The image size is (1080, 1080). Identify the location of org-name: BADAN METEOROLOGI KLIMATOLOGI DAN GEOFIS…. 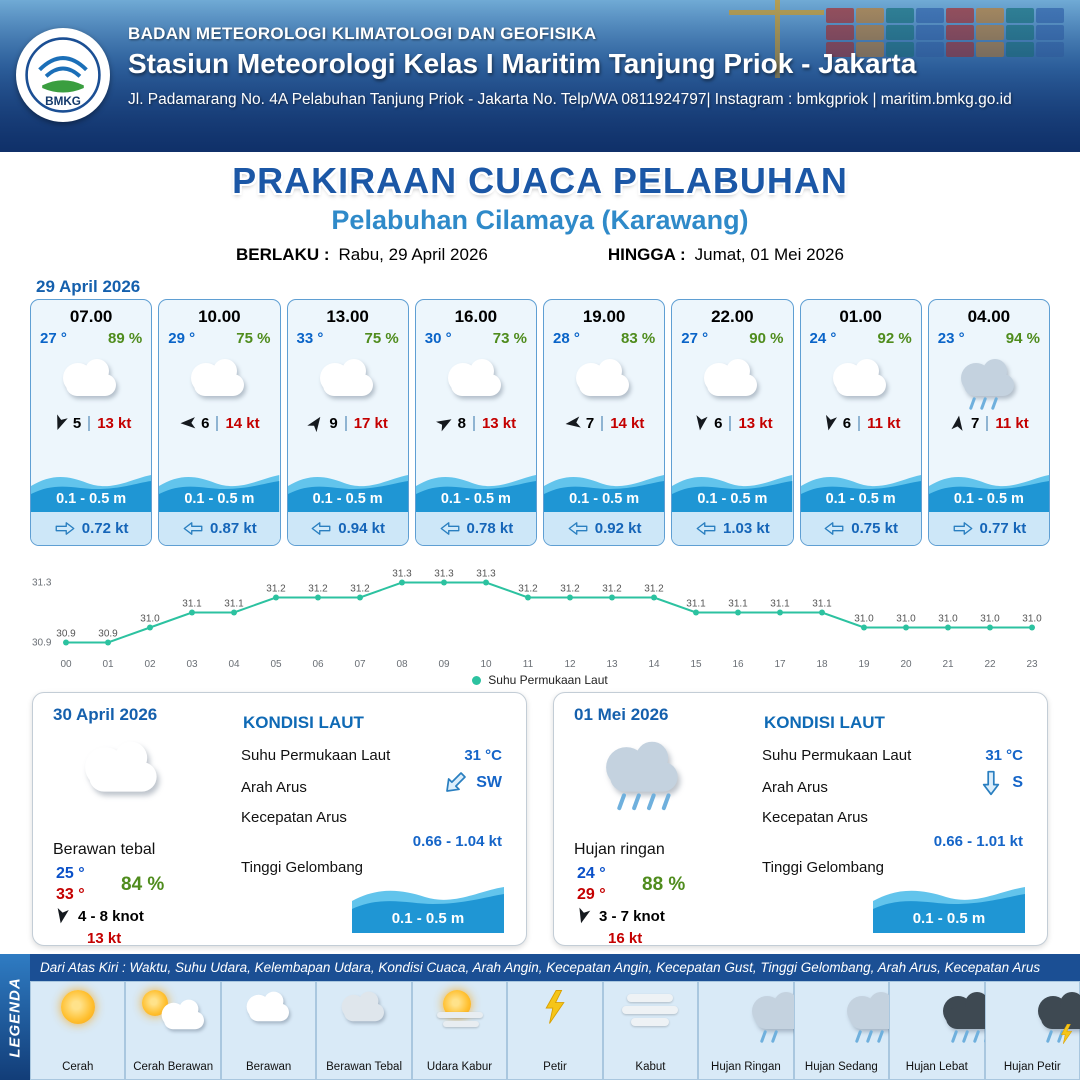
(362, 33).